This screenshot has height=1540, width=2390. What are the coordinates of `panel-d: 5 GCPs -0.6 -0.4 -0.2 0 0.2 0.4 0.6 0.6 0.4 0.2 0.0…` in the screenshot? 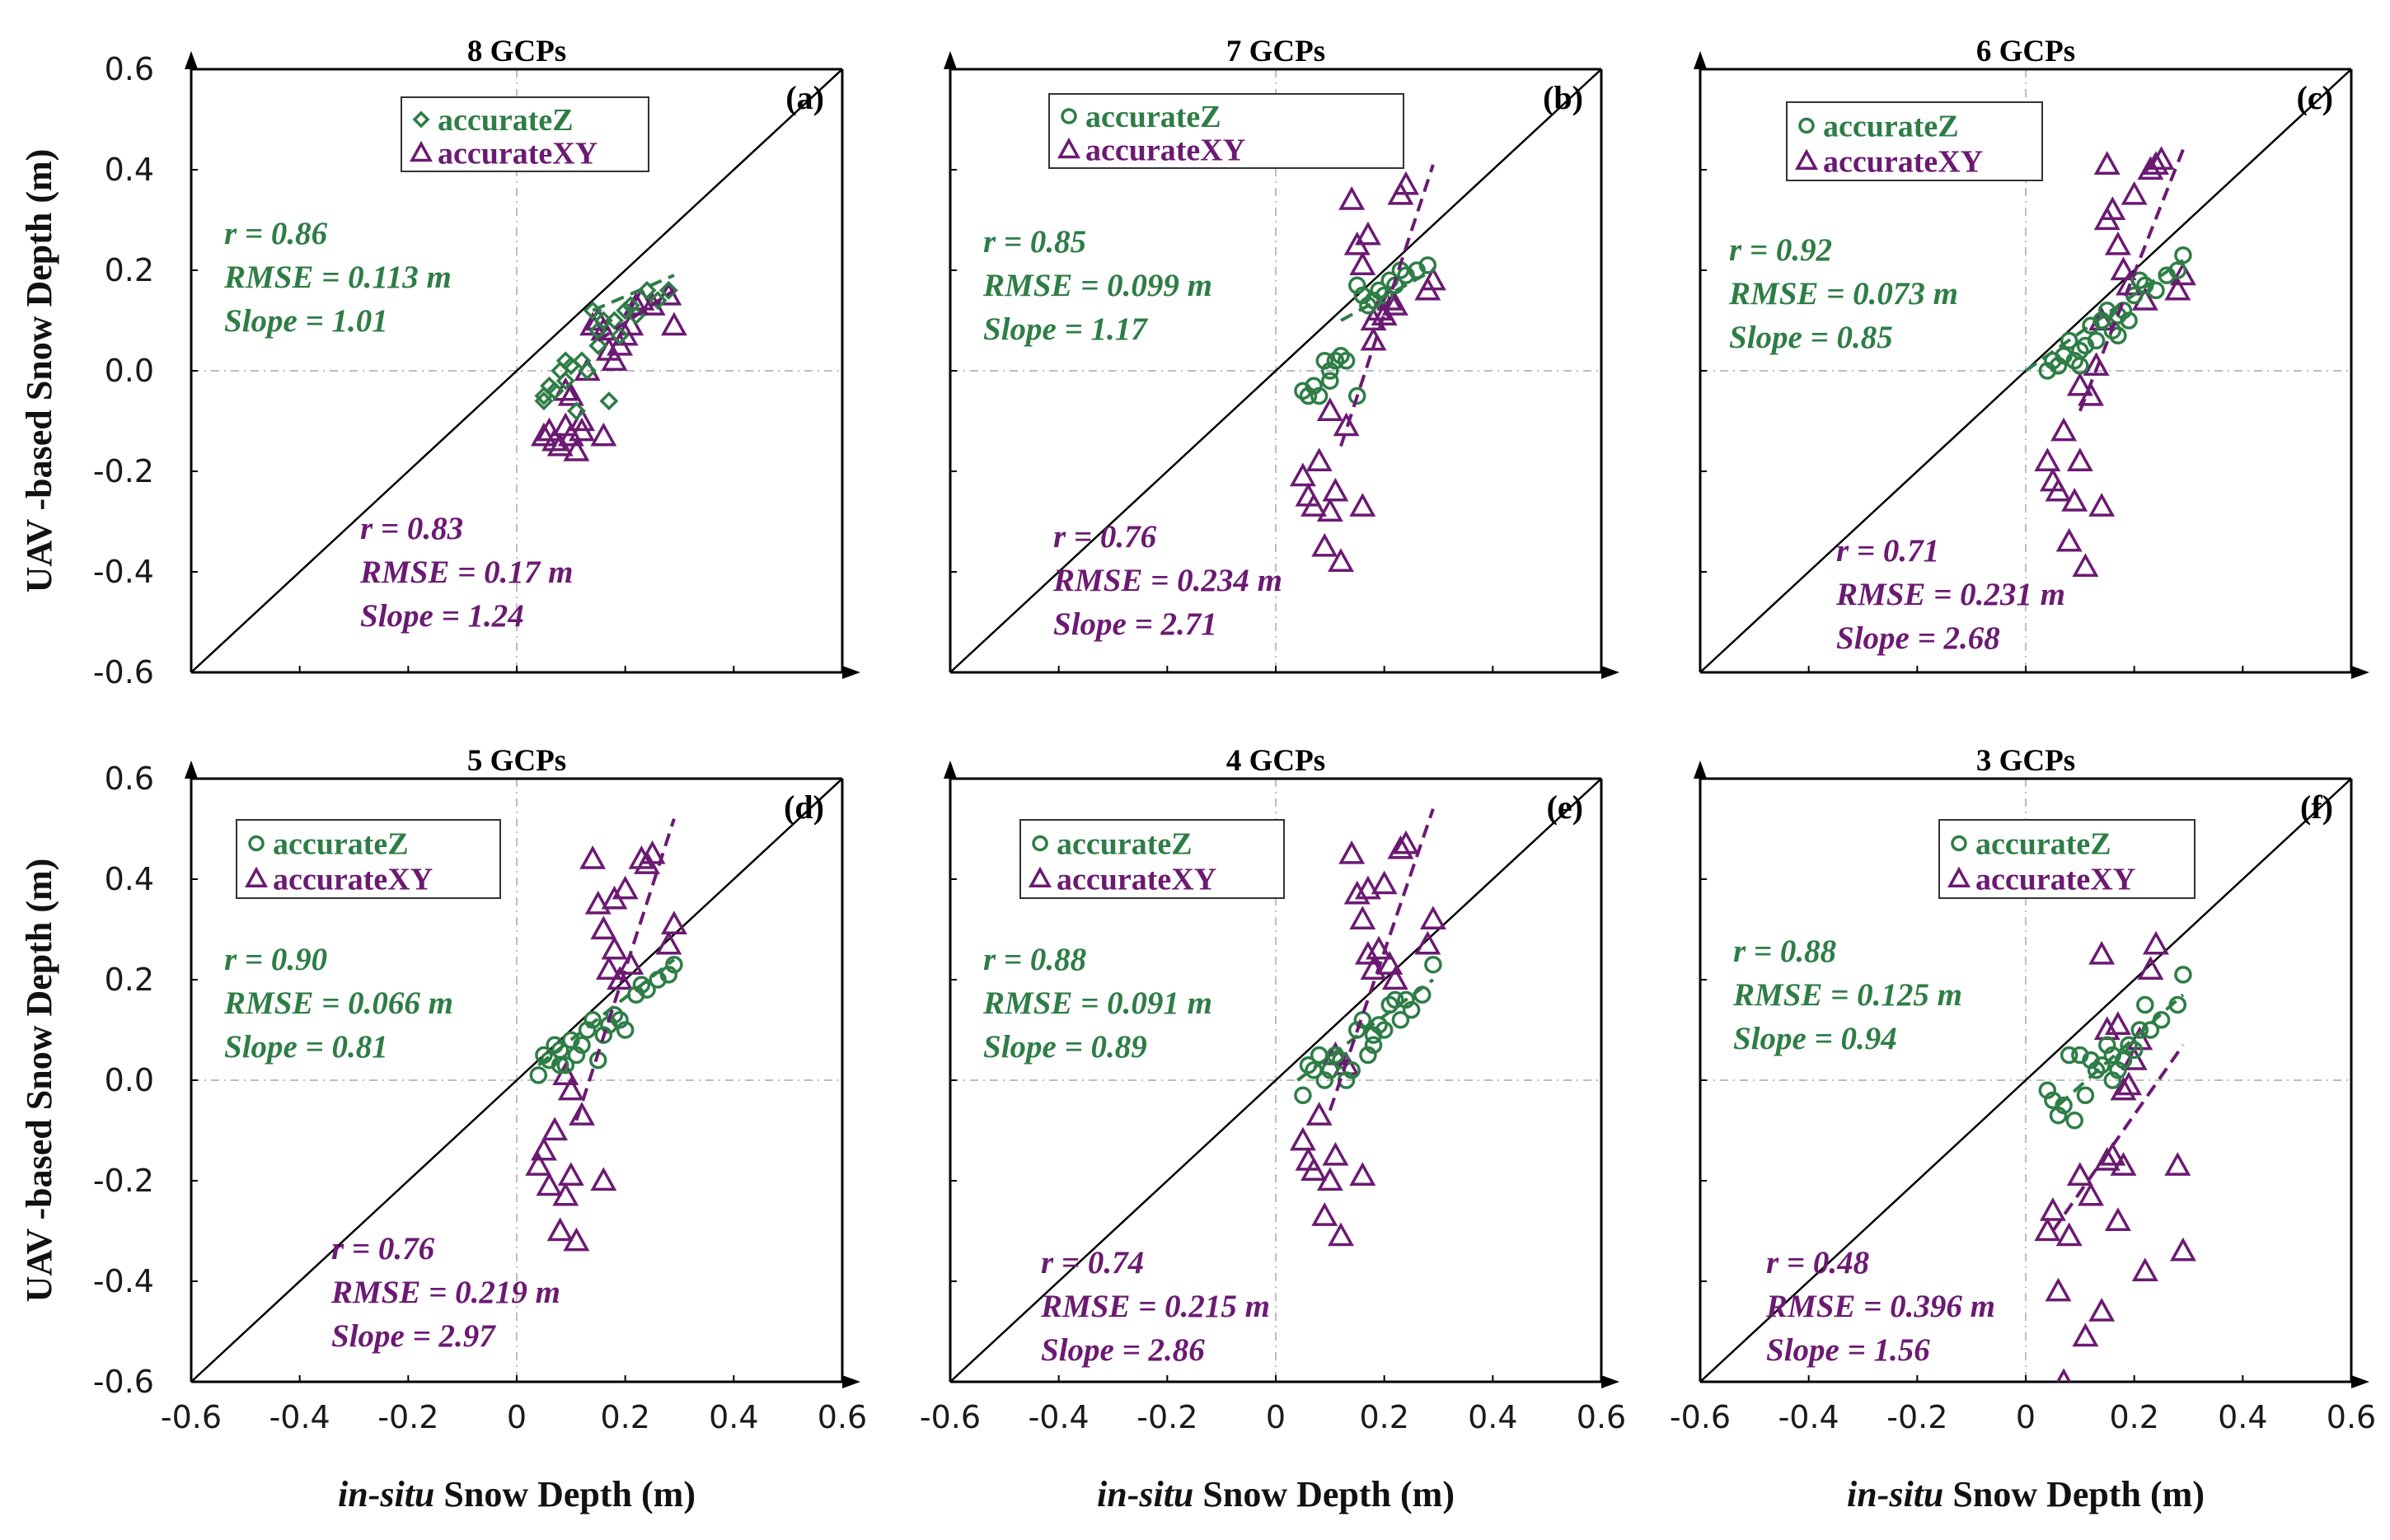 It's located at (480, 1089).